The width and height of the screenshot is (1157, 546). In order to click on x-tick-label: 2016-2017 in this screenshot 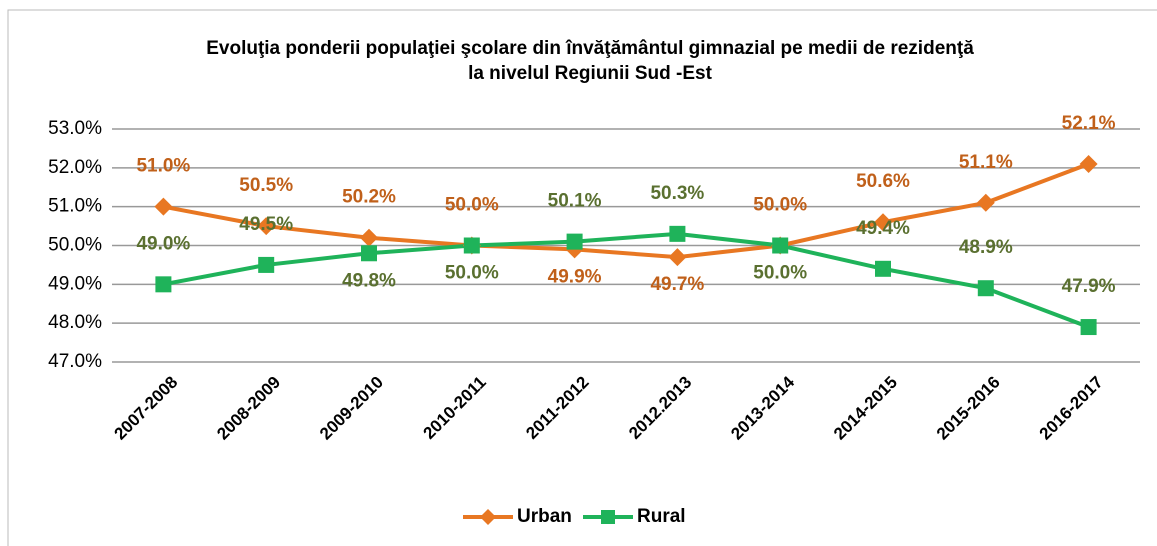, I will do `click(1071, 408)`.